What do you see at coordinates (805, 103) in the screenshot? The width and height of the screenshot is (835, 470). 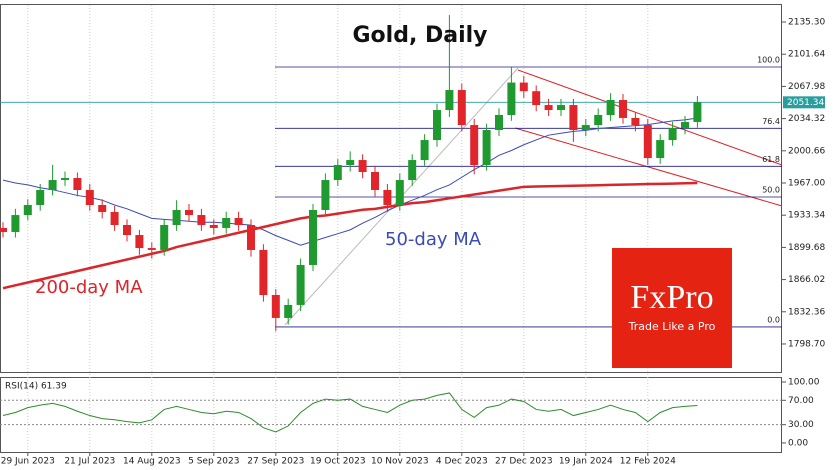 I see `current-price-label: 2051.34` at bounding box center [805, 103].